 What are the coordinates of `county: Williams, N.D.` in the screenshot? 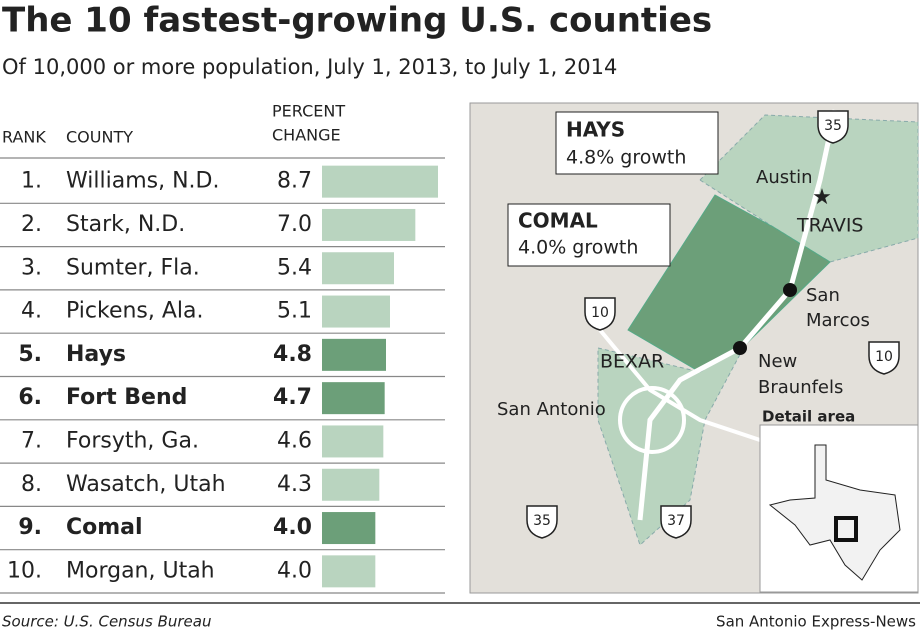 It's located at (142, 181).